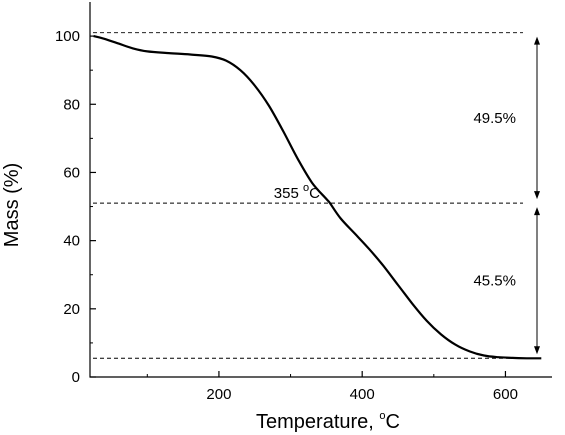 The width and height of the screenshot is (565, 435). What do you see at coordinates (71, 309) in the screenshot?
I see `y-tick-label: 20` at bounding box center [71, 309].